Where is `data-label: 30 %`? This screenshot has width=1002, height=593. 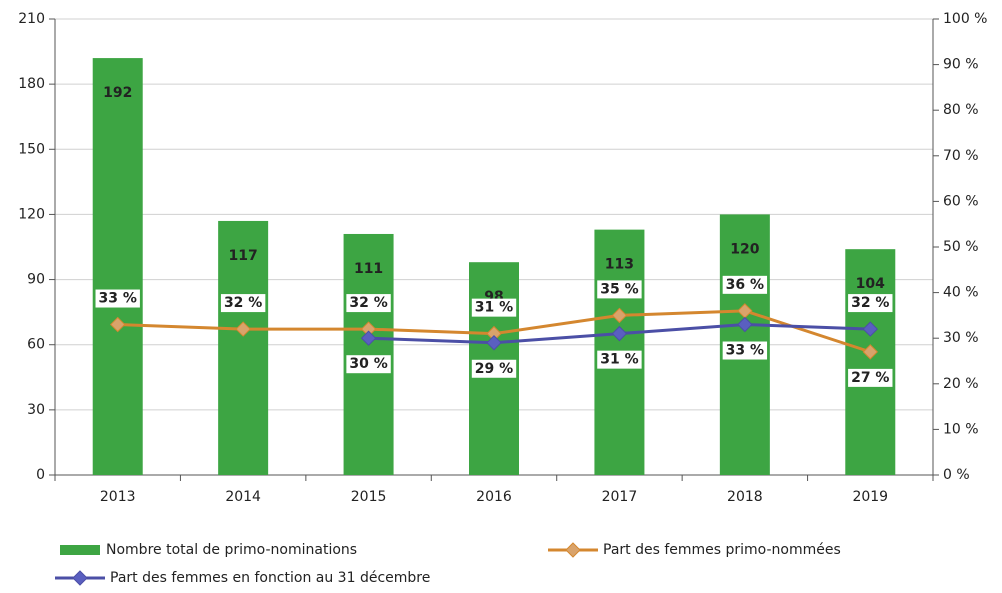
data-label: 30 % is located at coordinates (368, 364).